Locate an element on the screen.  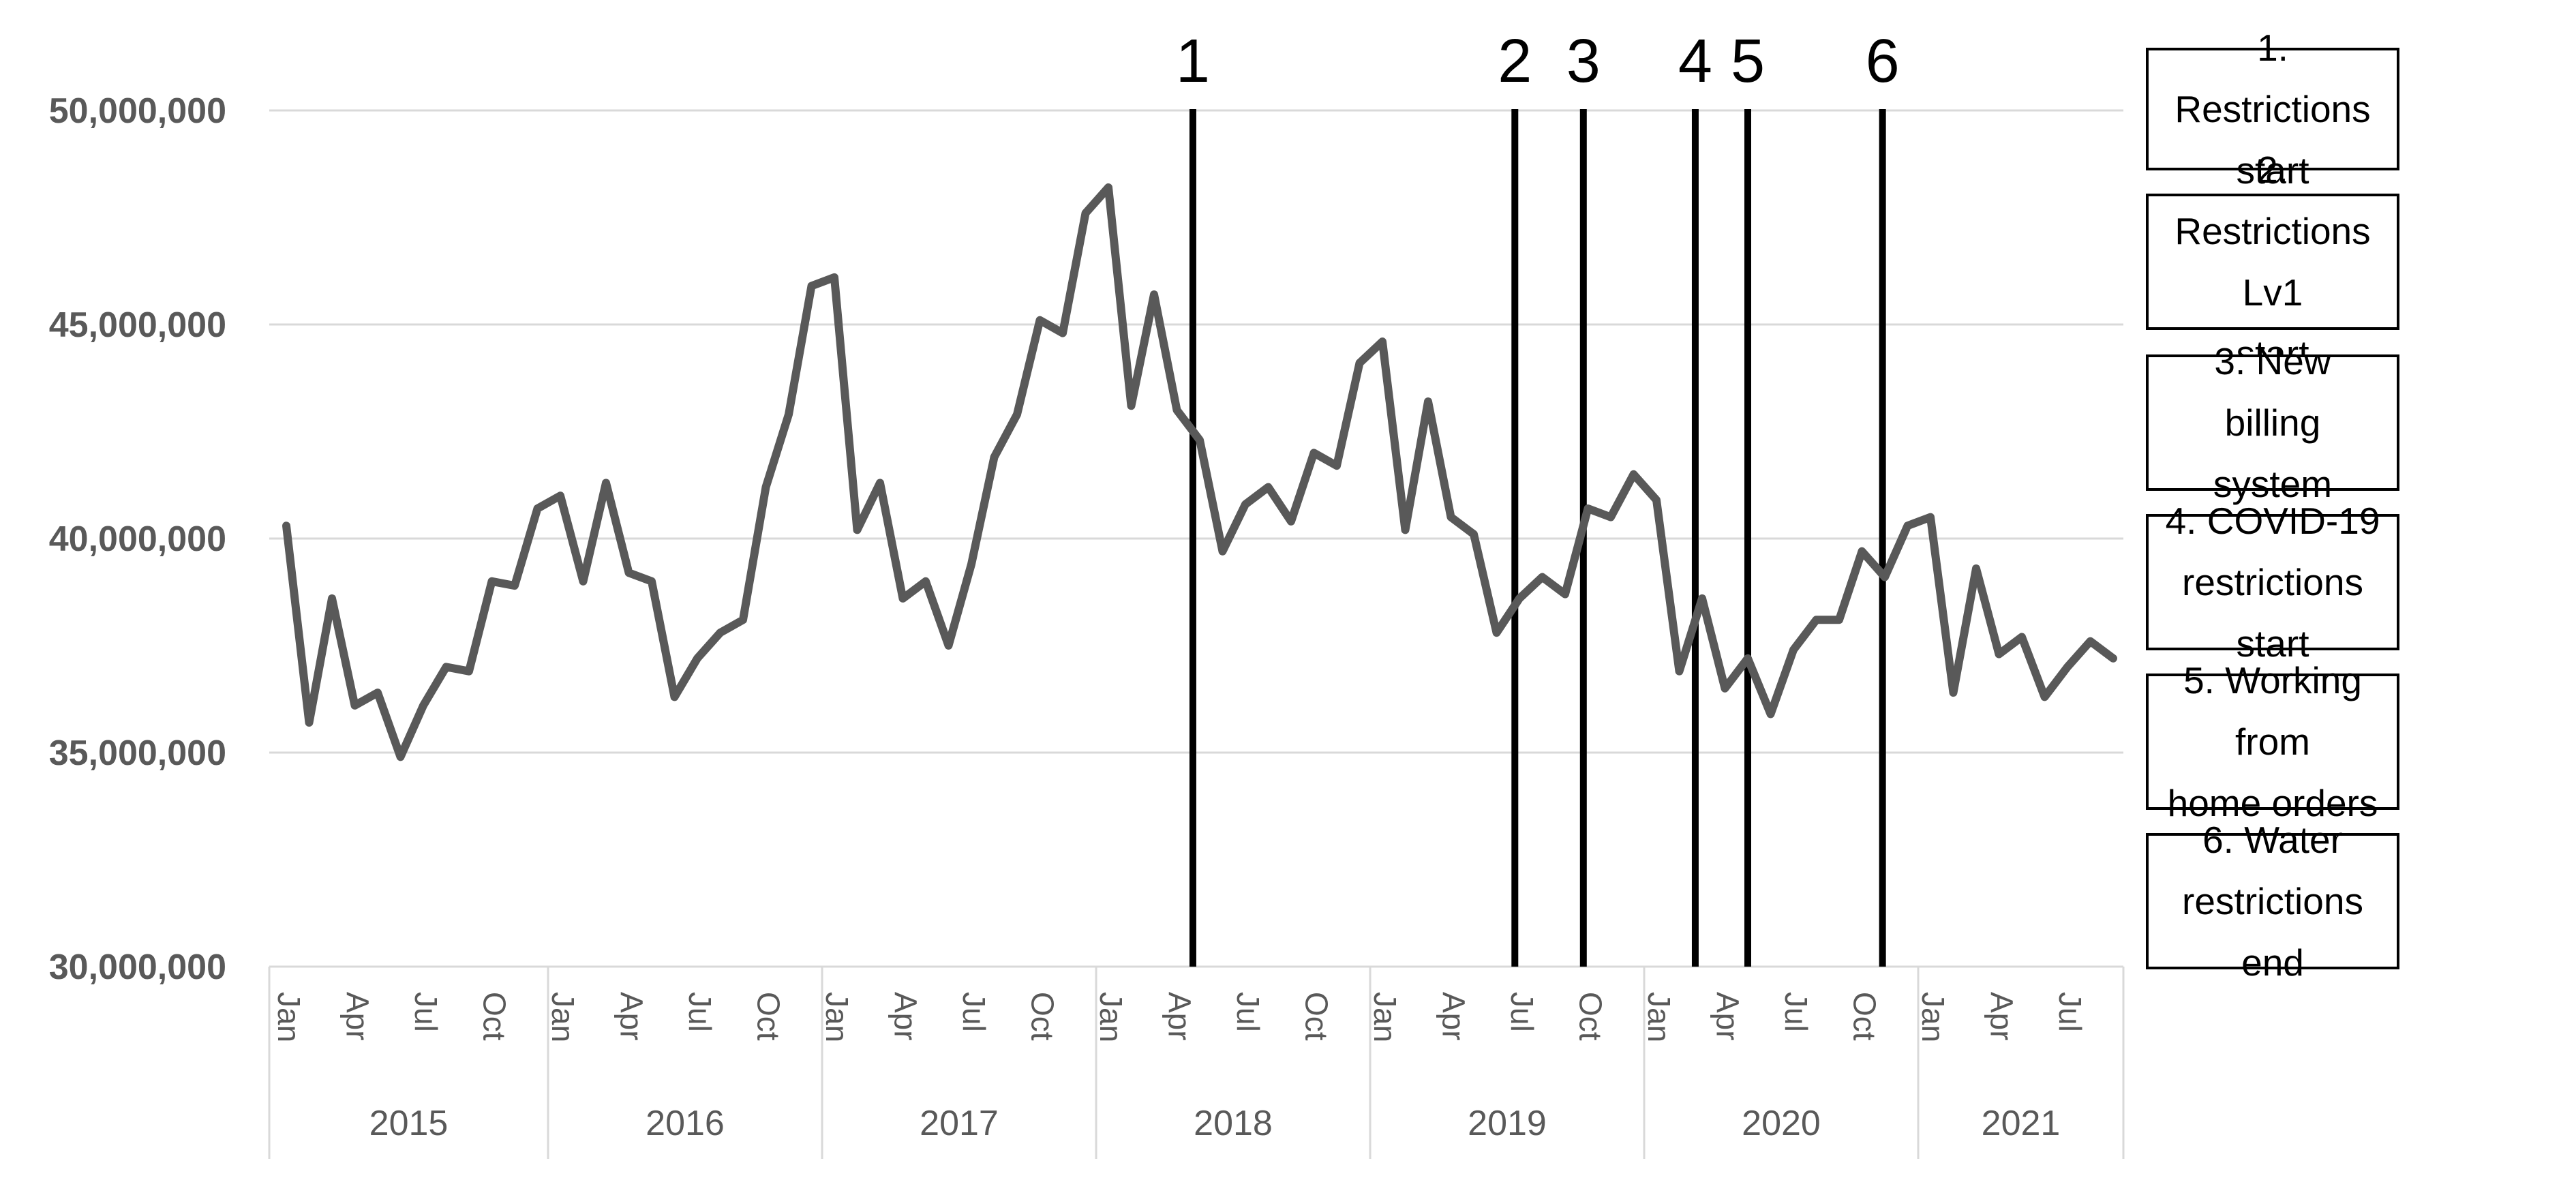
legend-item-4-line1: 4. COVID-19 is located at coordinates (2273, 521).